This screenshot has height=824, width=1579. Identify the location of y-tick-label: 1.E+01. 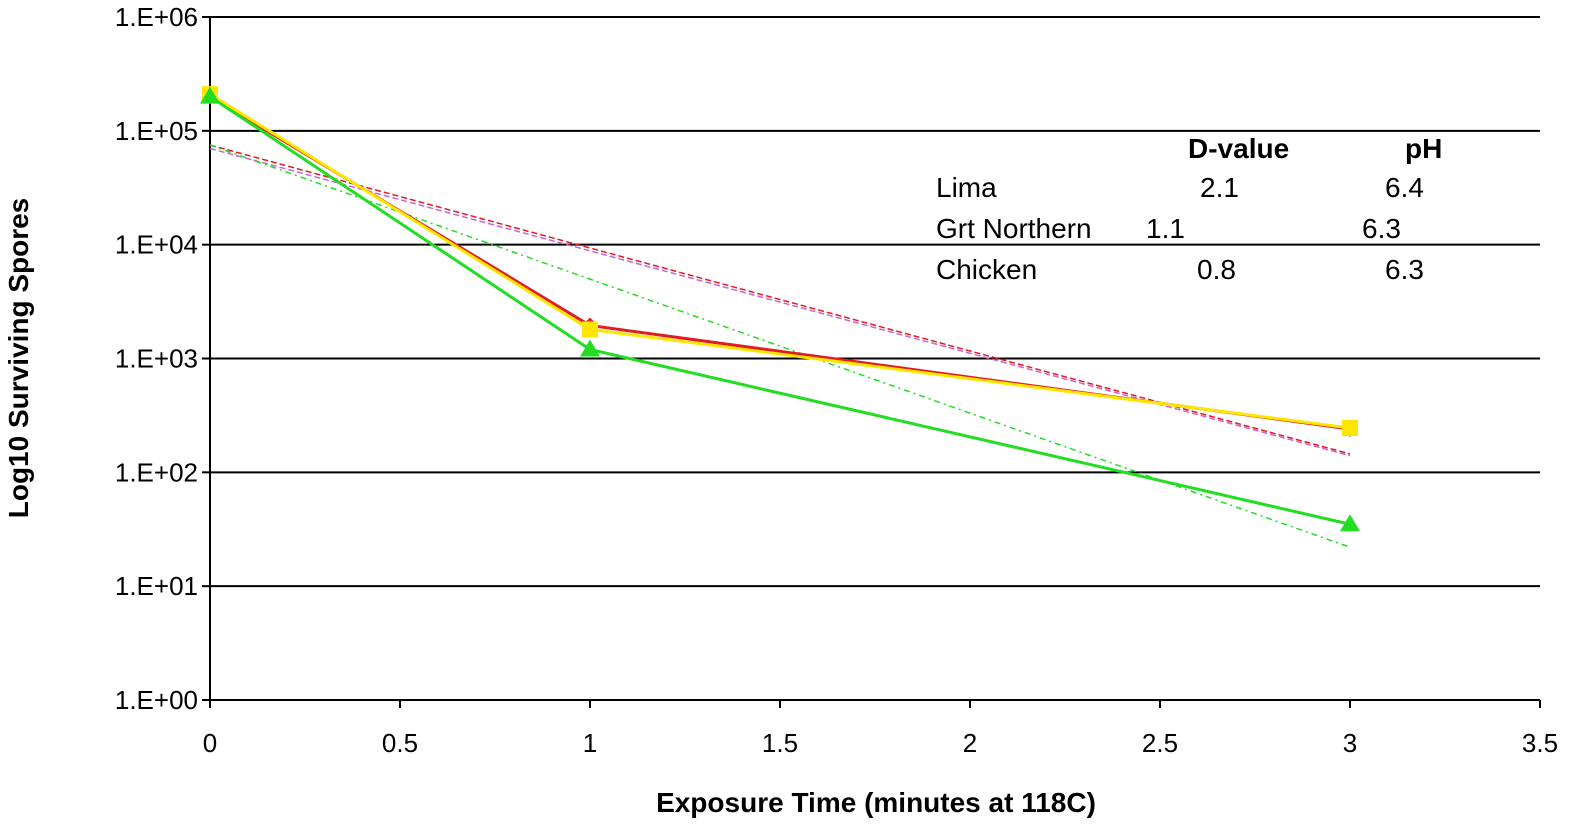
(156, 586).